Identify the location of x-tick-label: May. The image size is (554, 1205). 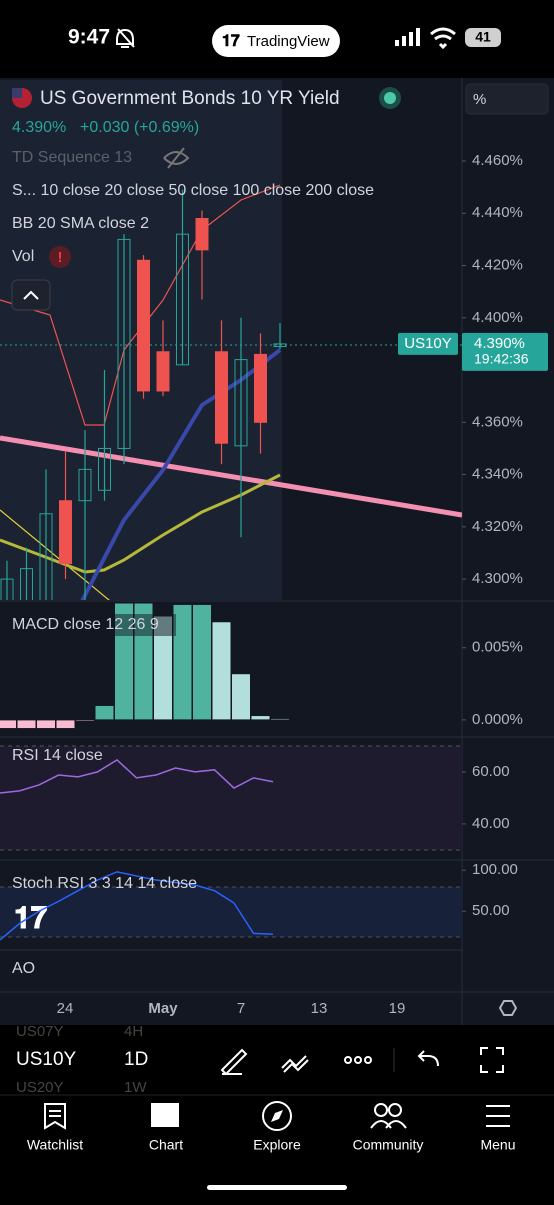
(163, 1008).